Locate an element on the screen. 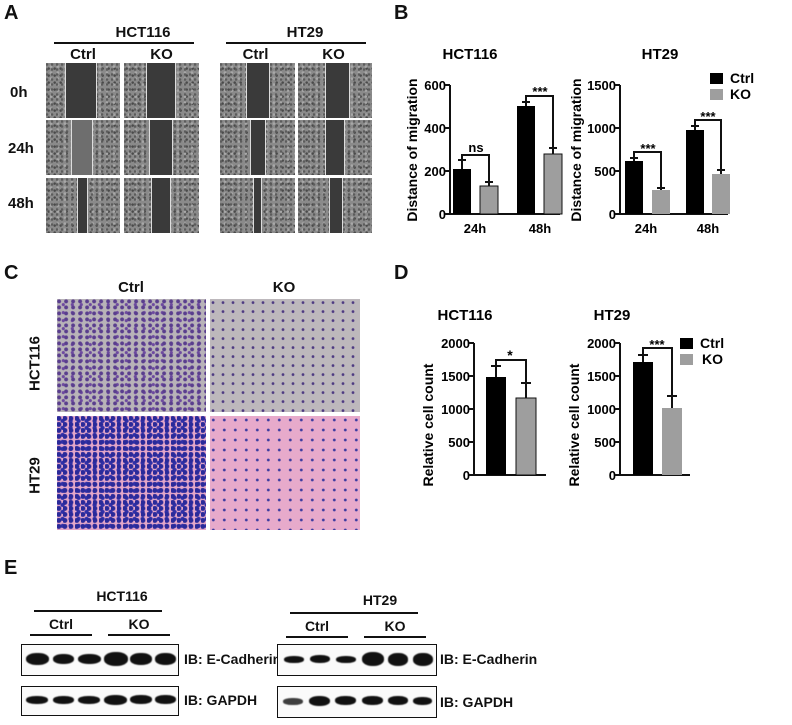 This screenshot has width=792, height=725. row-label-0h: 0h is located at coordinates (19, 92).